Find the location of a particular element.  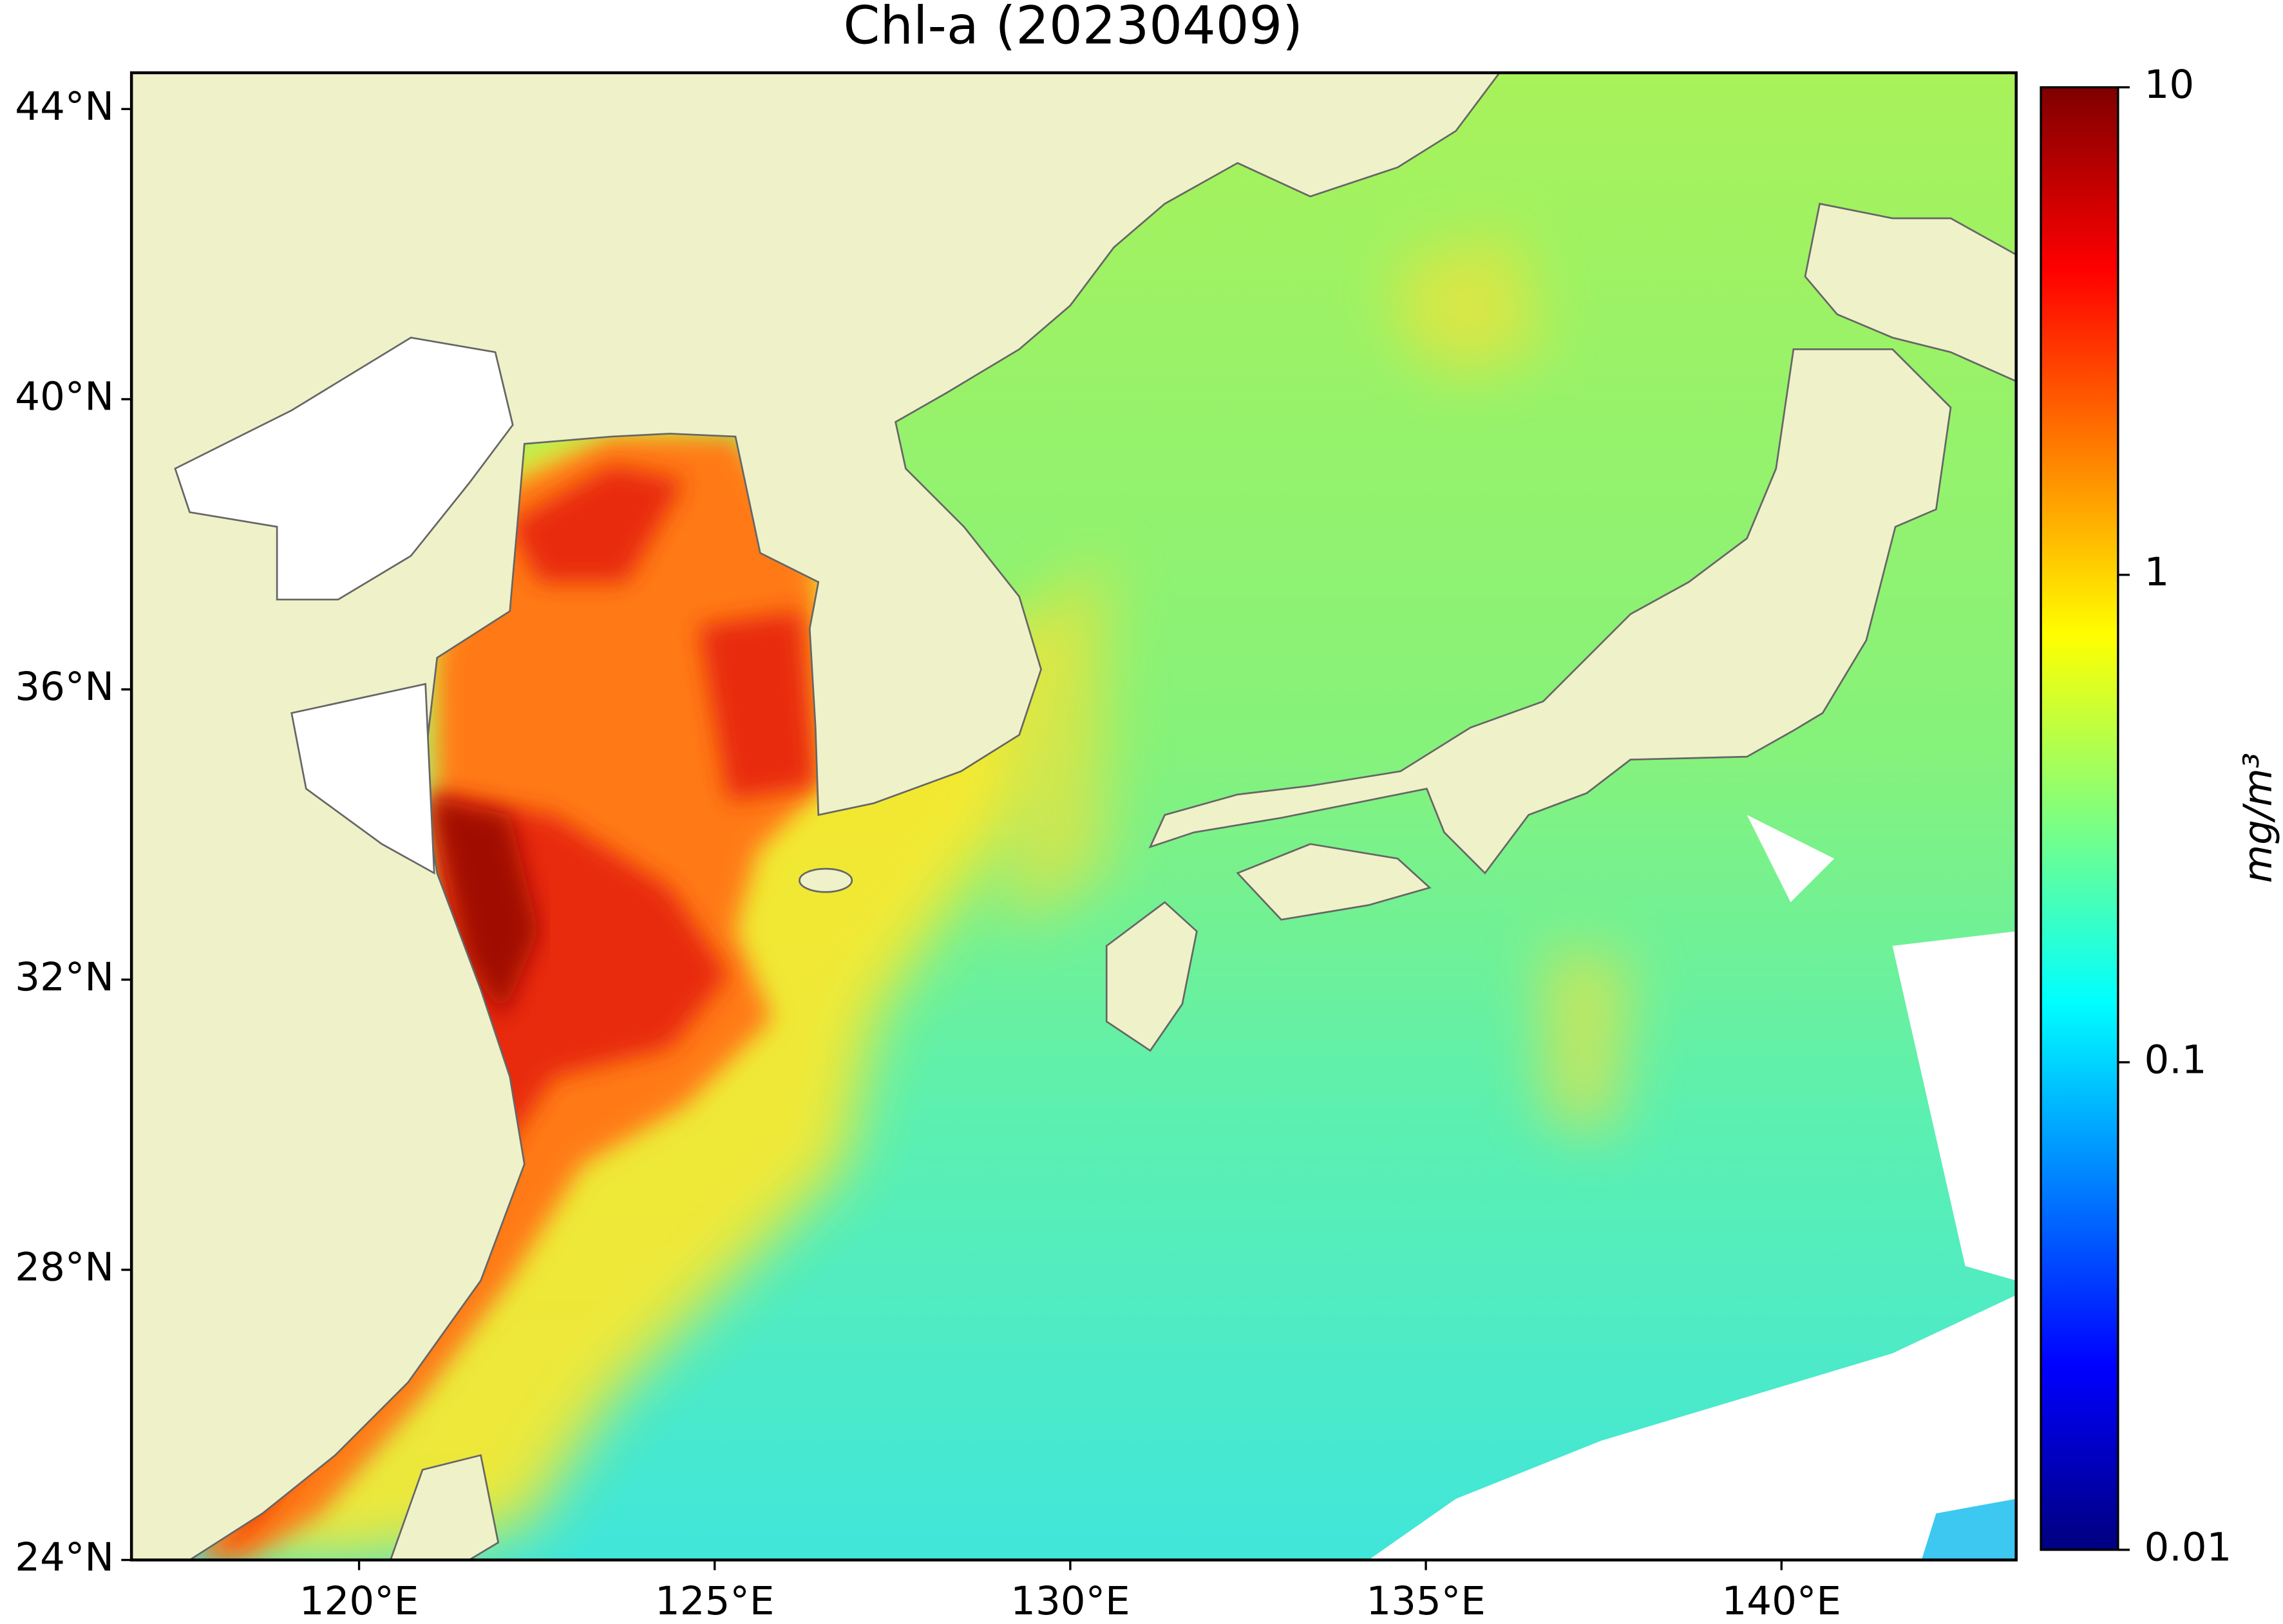

y-tick-label: 28°N is located at coordinates (64, 1267).